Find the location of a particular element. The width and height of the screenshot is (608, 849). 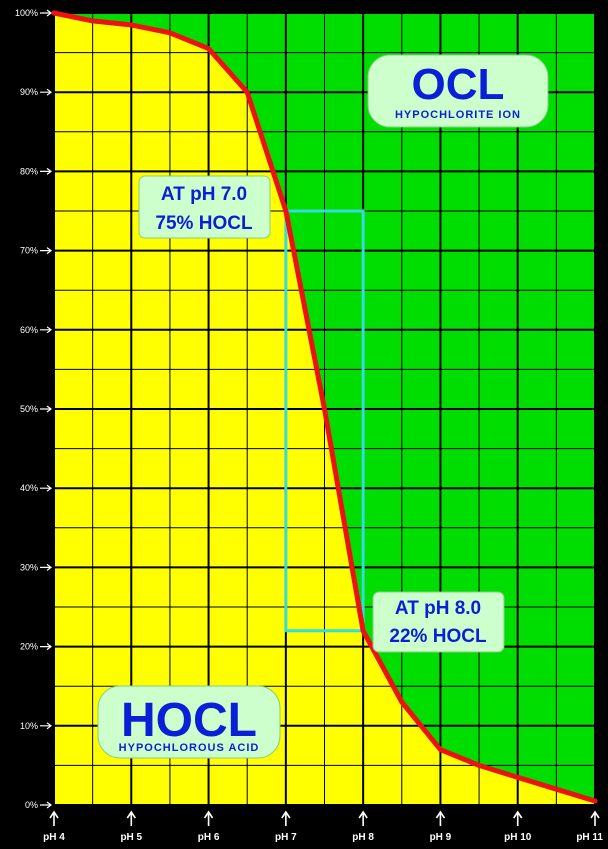

y-tick-label: 80% is located at coordinates (29, 171).